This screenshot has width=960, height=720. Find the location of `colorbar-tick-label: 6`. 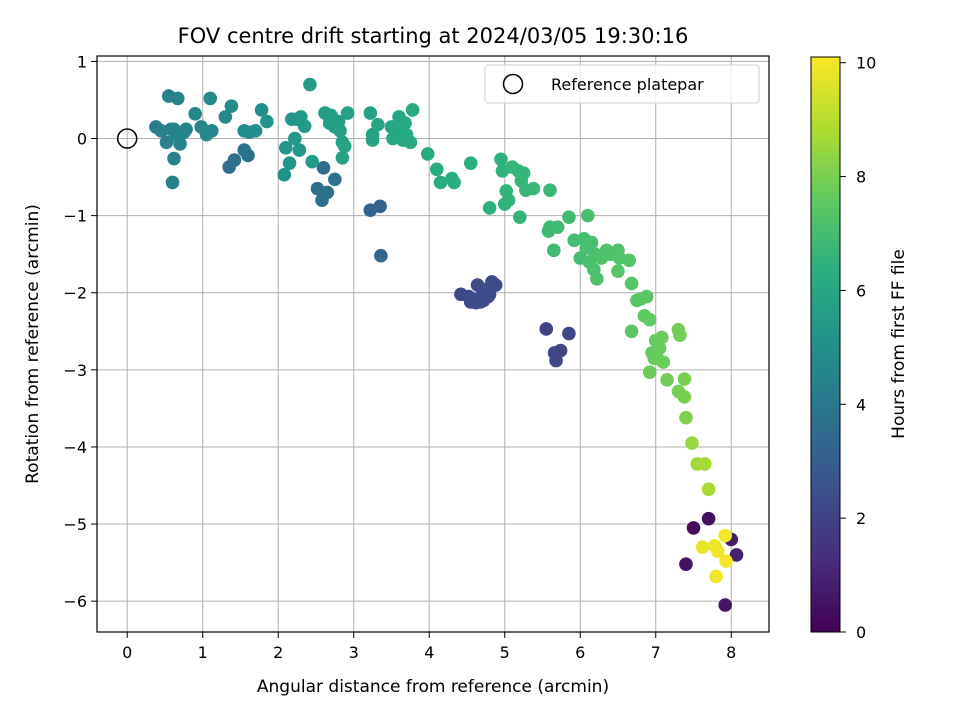

colorbar-tick-label: 6 is located at coordinates (861, 290).